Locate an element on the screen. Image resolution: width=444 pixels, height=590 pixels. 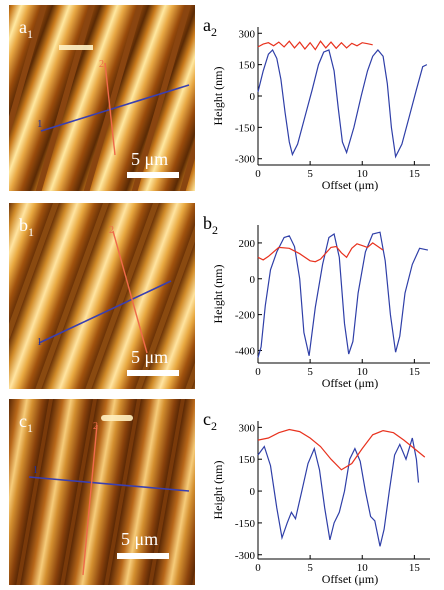
panel-label-b1: b1 is located at coordinates (26, 227).